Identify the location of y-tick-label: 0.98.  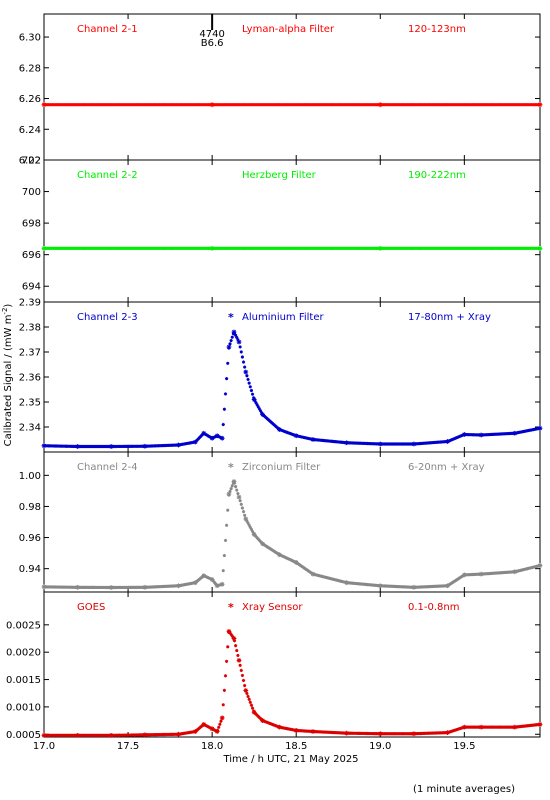
(30, 507).